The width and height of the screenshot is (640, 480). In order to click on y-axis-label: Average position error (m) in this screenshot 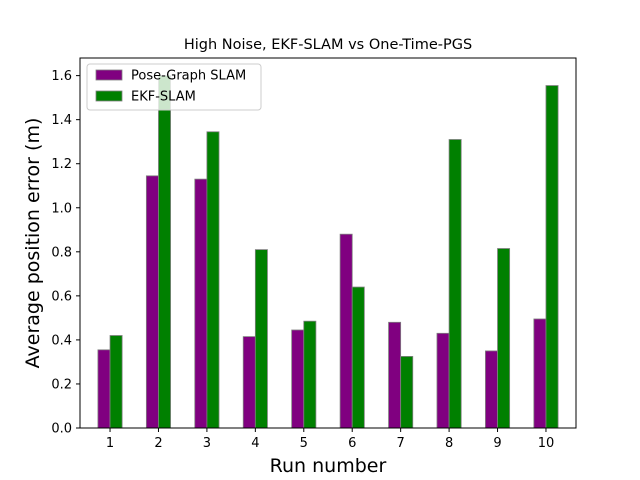, I will do `click(33, 243)`.